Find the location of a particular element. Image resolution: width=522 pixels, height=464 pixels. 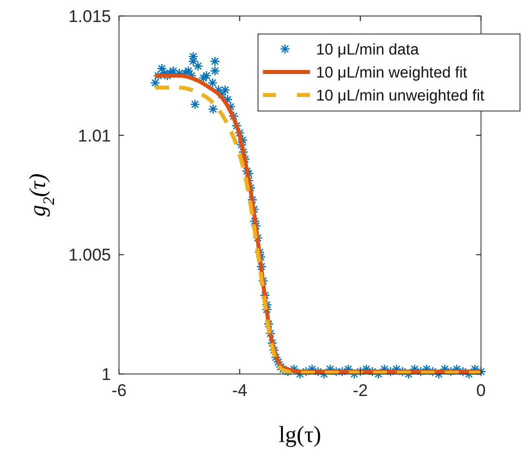

x-tick-label: -2 is located at coordinates (360, 390).